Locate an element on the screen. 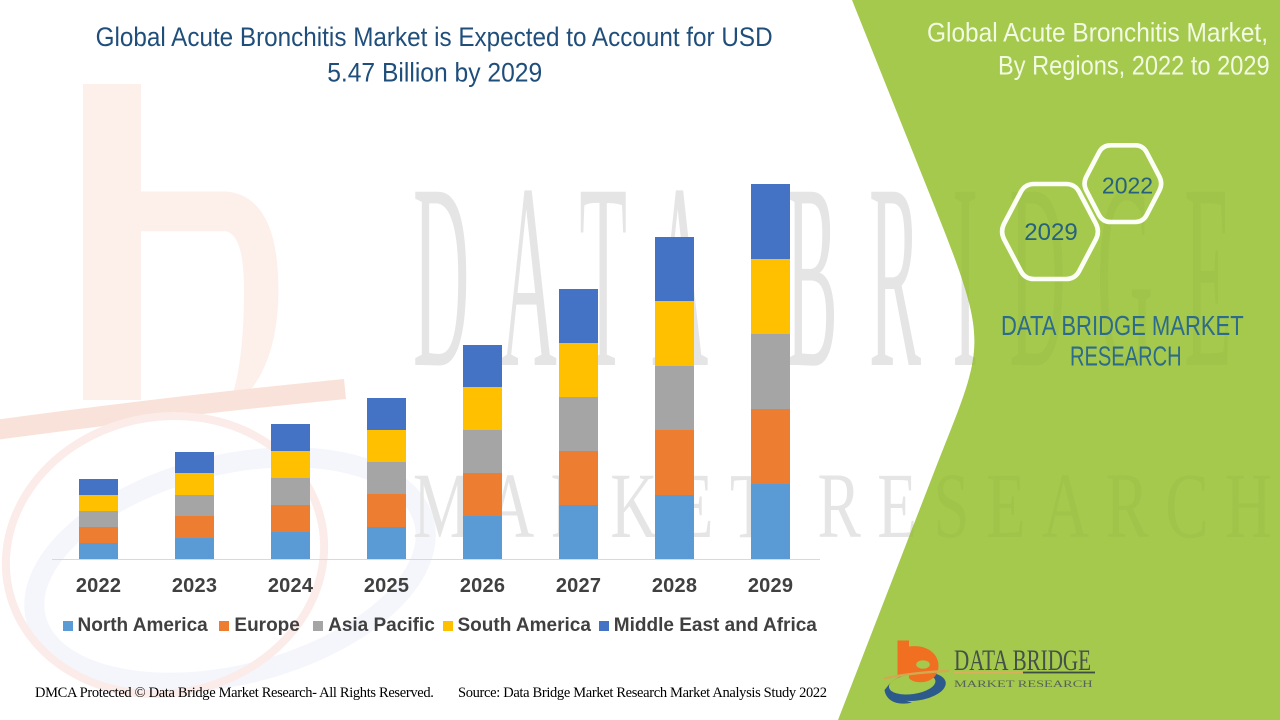 The width and height of the screenshot is (1280, 720). svg-text:Global Acute Bronchitis Market: Global Acute Bronchitis Market, is located at coordinates (1097, 33).